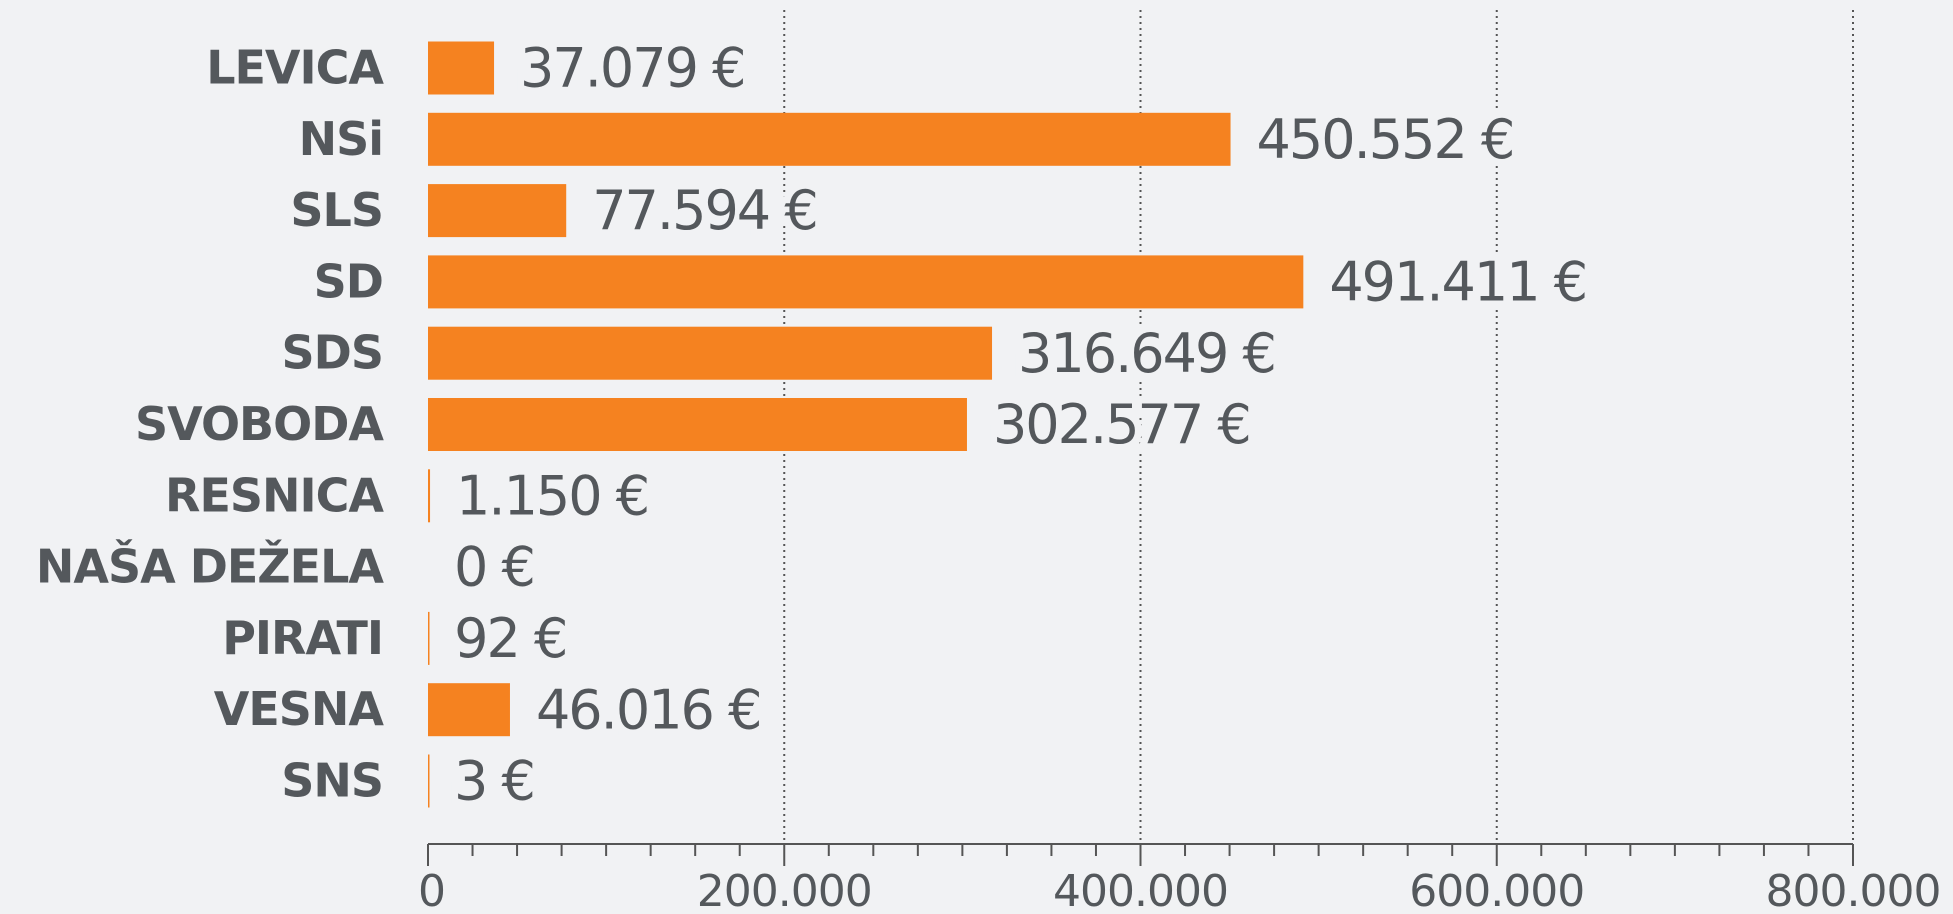 The height and width of the screenshot is (914, 1953). What do you see at coordinates (494, 781) in the screenshot?
I see `value-label: 3 €` at bounding box center [494, 781].